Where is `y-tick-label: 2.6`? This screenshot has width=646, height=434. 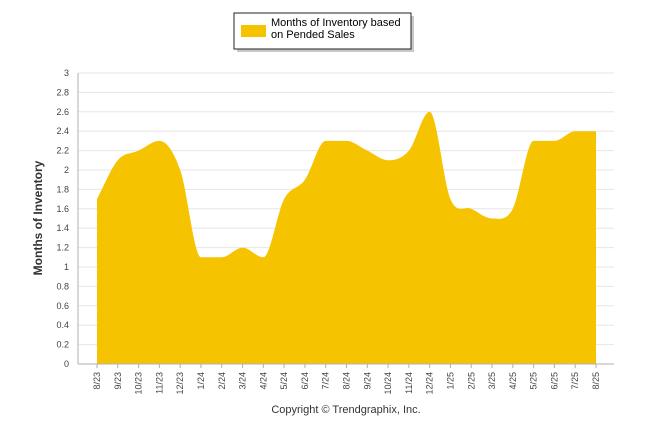
y-tick-label: 2.6 is located at coordinates (62, 112).